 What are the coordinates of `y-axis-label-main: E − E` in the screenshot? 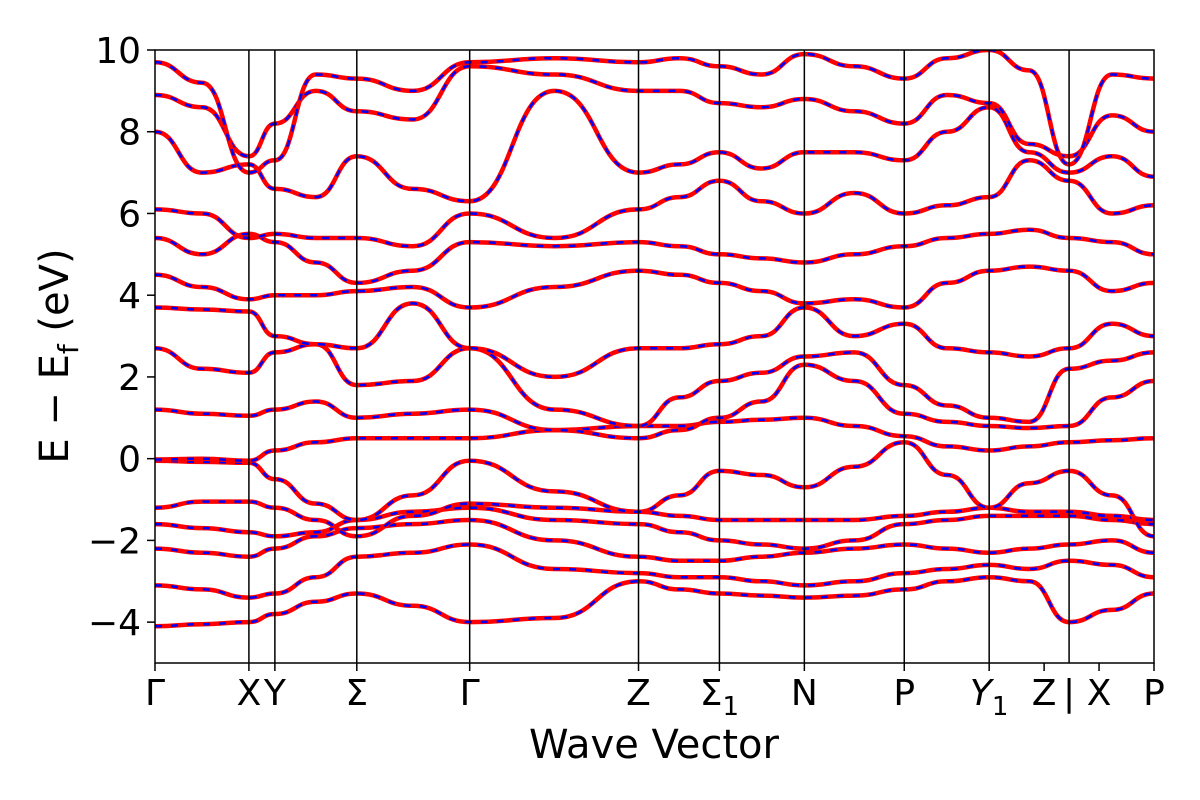 It's located at (55, 409).